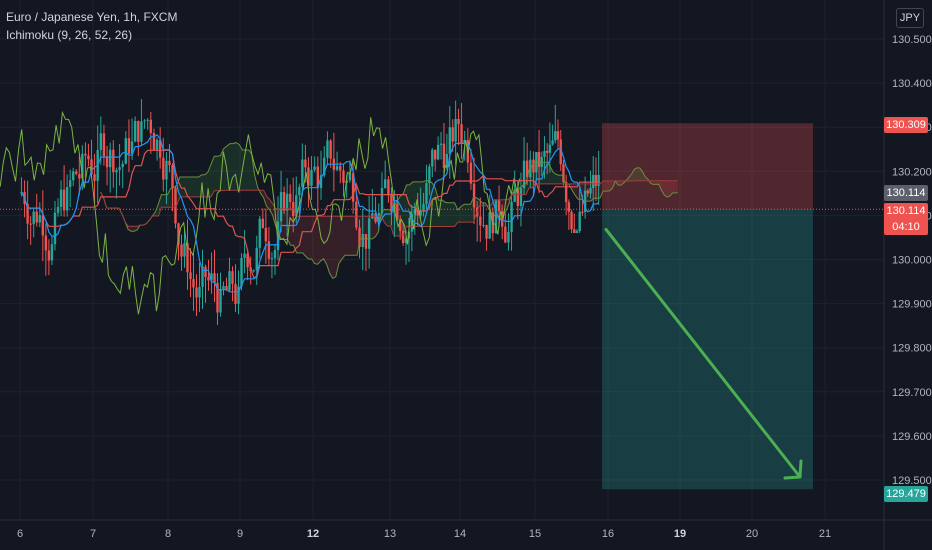 This screenshot has height=550, width=932. Describe the element at coordinates (69, 35) in the screenshot. I see `indicator-legend: Ichimoku (9, 26, 52, 26)` at that location.